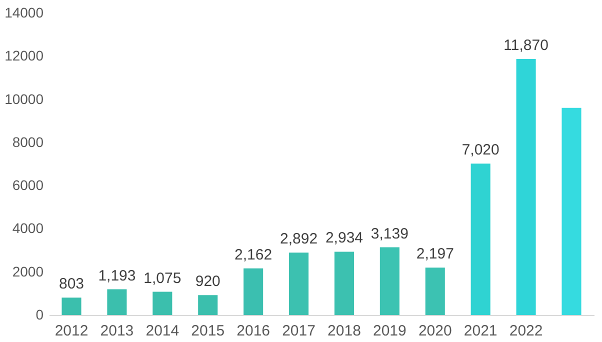 Image resolution: width=602 pixels, height=342 pixels. I want to click on data-label: 3,139, so click(389, 233).